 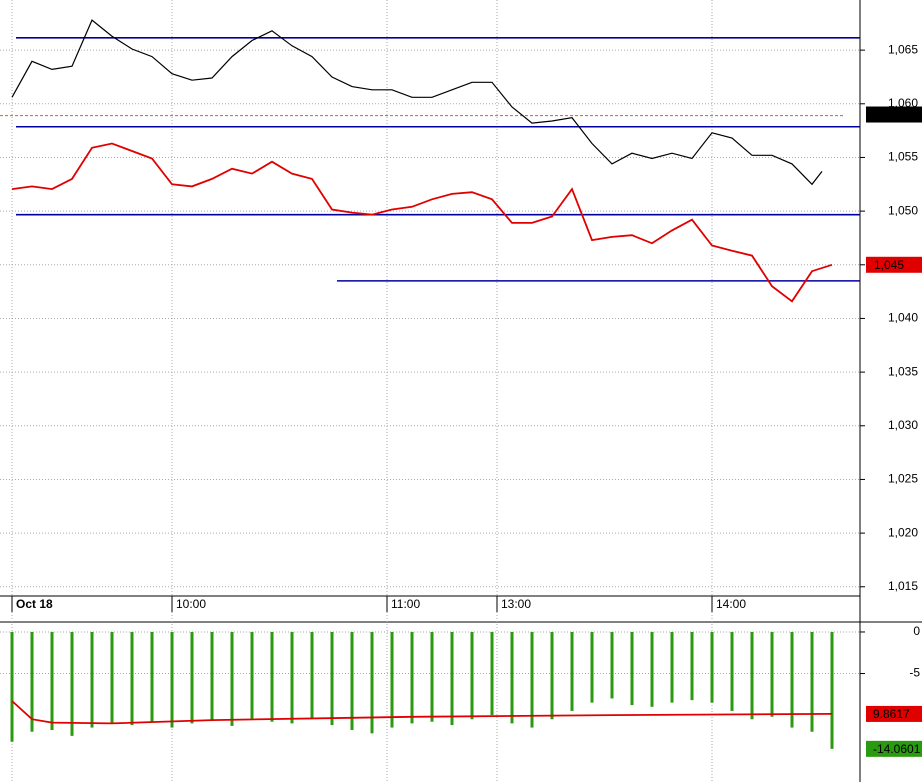 What do you see at coordinates (731, 604) in the screenshot?
I see `x-tick-label: 14:00` at bounding box center [731, 604].